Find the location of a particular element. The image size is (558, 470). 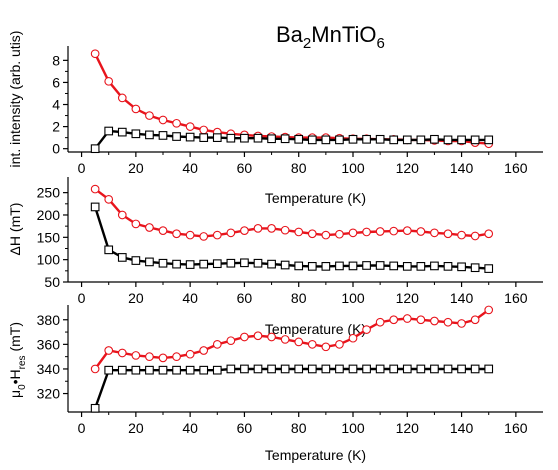

title-part: Ba is located at coordinates (290, 34).